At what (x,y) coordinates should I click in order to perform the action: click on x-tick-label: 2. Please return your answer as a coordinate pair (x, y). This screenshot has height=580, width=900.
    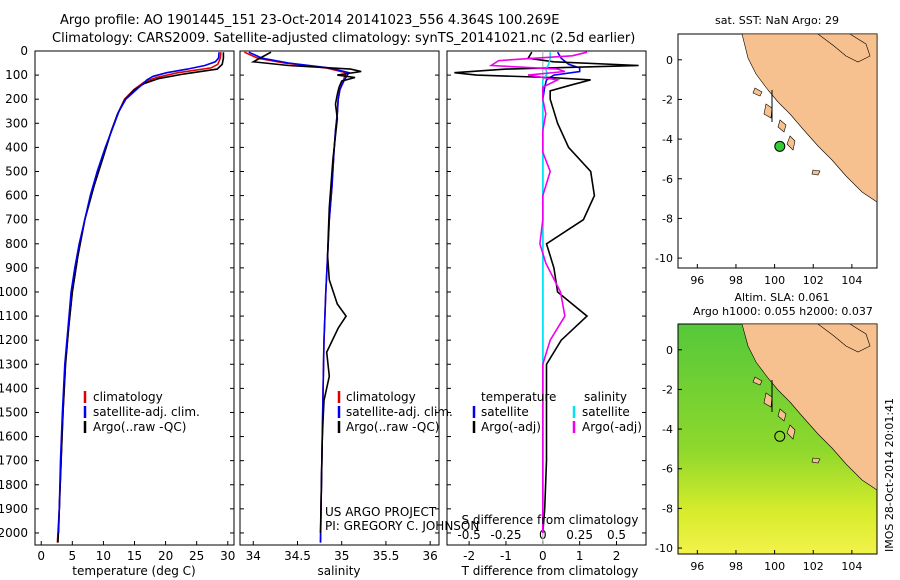
    Looking at the image, I should click on (617, 556).